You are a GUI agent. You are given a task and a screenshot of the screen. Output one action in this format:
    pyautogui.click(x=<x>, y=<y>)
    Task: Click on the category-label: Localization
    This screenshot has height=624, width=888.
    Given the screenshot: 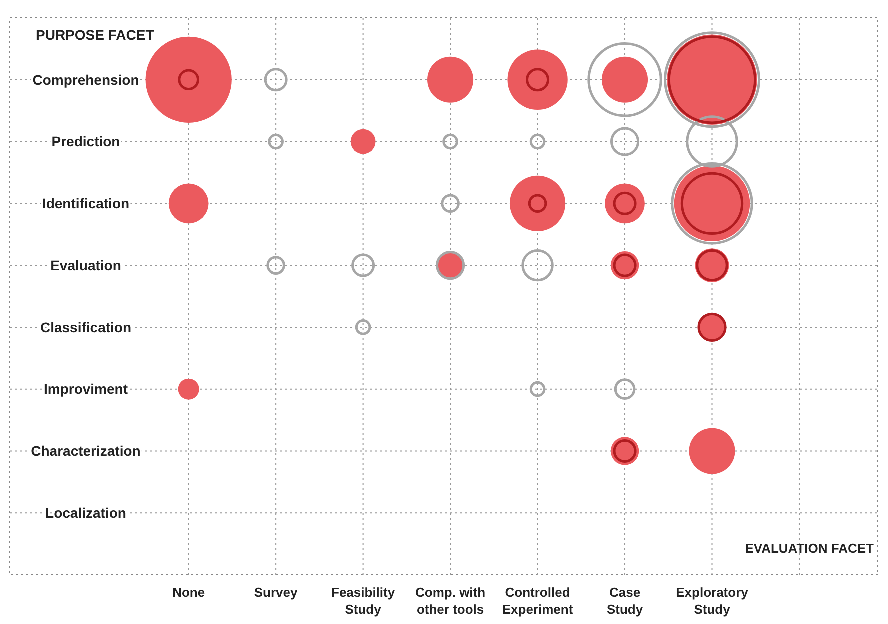 What is the action you would take?
    pyautogui.click(x=86, y=513)
    